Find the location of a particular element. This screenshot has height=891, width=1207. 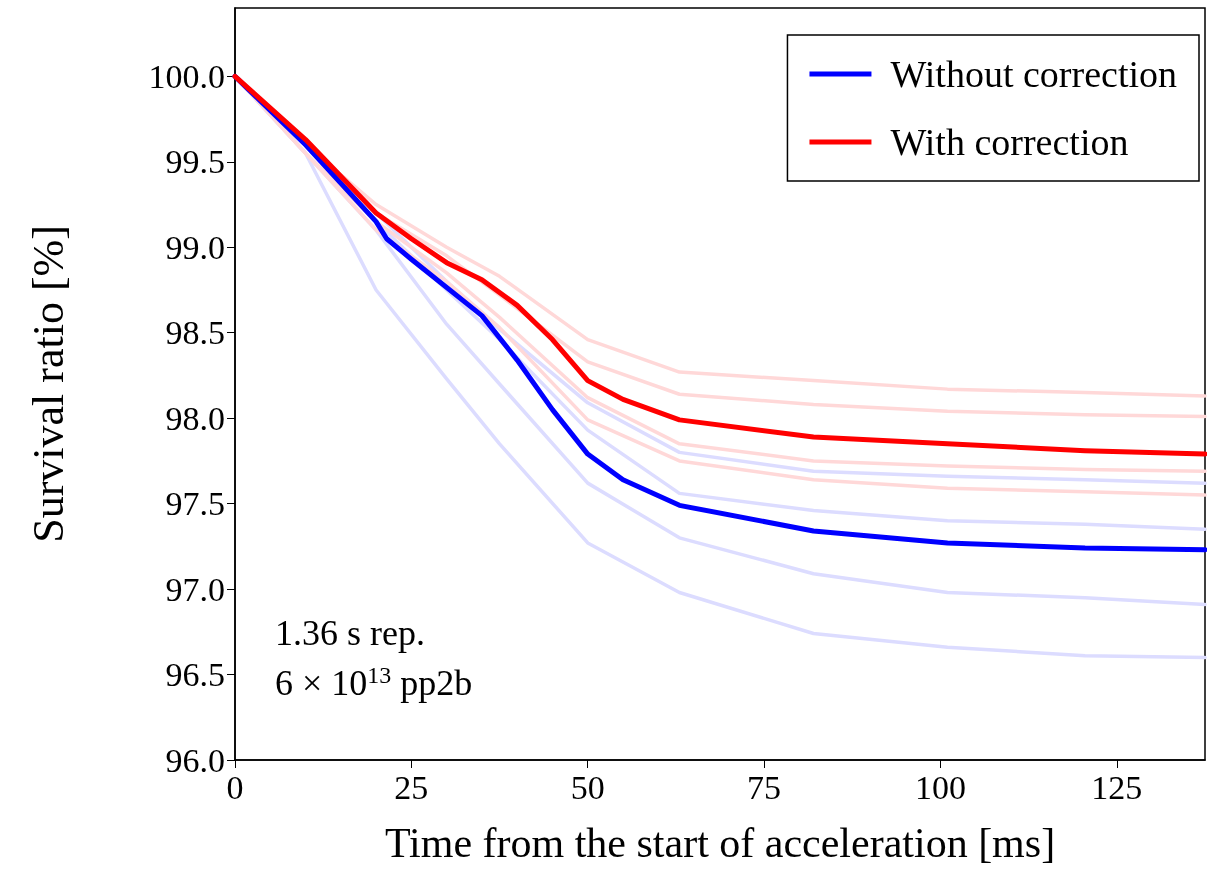

y-tick-label: 98.5 is located at coordinates (195, 333).